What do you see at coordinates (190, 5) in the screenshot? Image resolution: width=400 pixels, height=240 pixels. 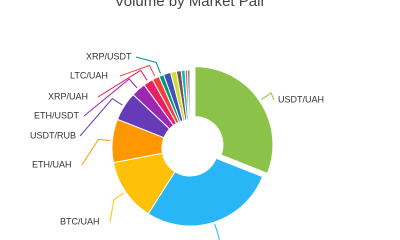 I see `chart-title: Volume by Market Pair` at bounding box center [190, 5].